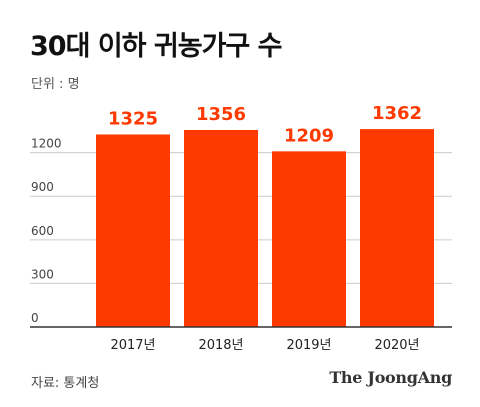 This screenshot has height=407, width=480. Describe the element at coordinates (35, 318) in the screenshot. I see `y-tick-label: 0` at that location.